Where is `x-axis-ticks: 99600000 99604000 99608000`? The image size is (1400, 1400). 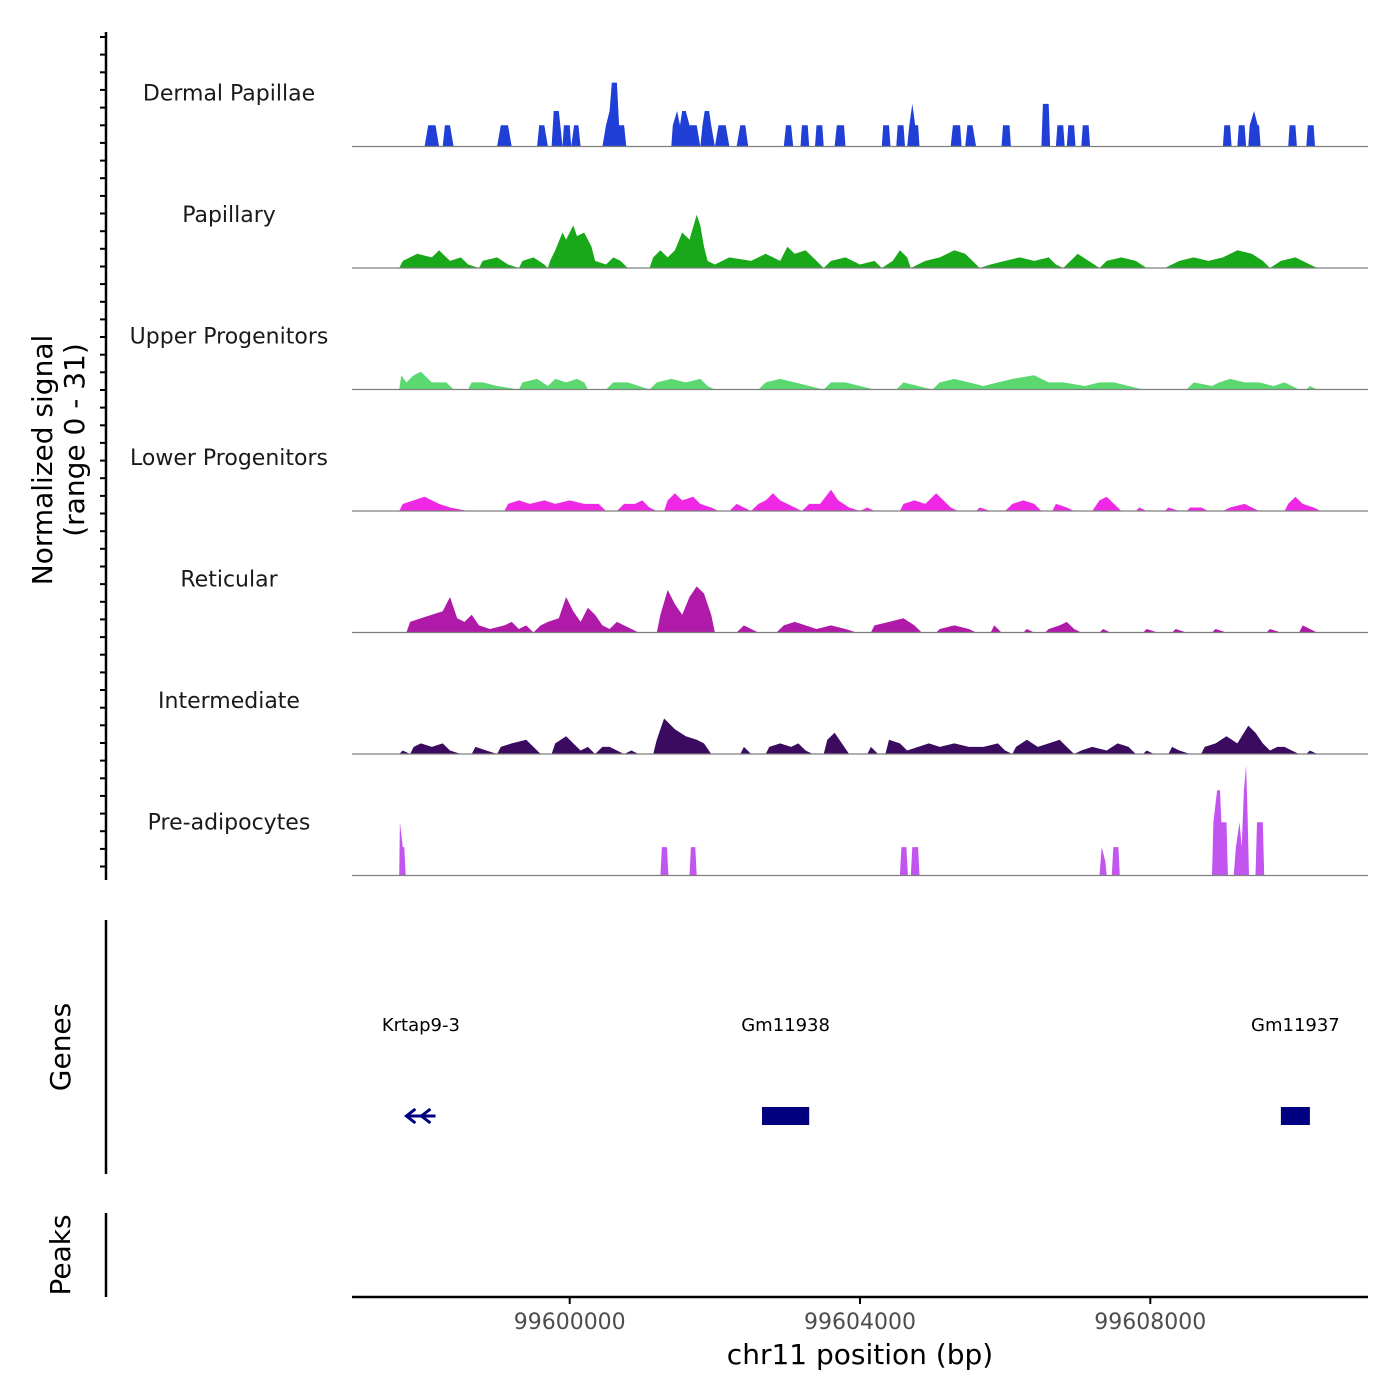
x-axis-ticks: 99600000 99604000 99608000 is located at coordinates (860, 1316).